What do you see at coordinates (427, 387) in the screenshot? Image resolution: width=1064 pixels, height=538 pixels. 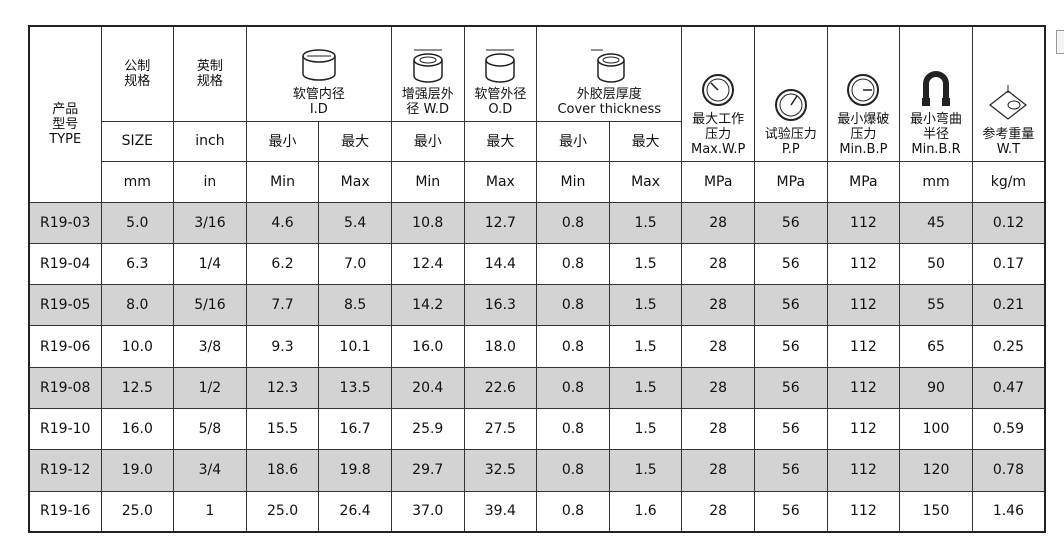 I see `cell: 20.4` at bounding box center [427, 387].